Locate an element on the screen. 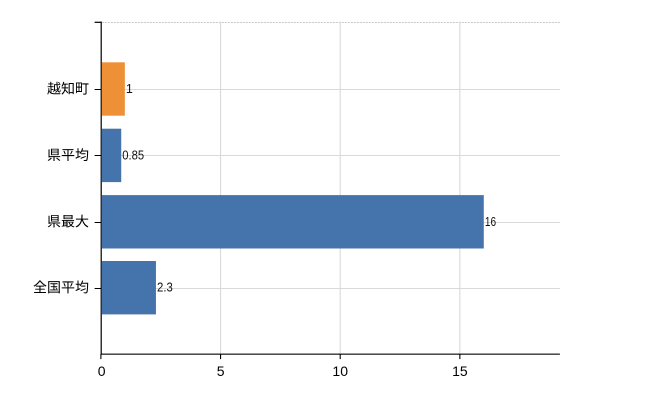 The height and width of the screenshot is (400, 650). svg-text: 5 is located at coordinates (221, 371).